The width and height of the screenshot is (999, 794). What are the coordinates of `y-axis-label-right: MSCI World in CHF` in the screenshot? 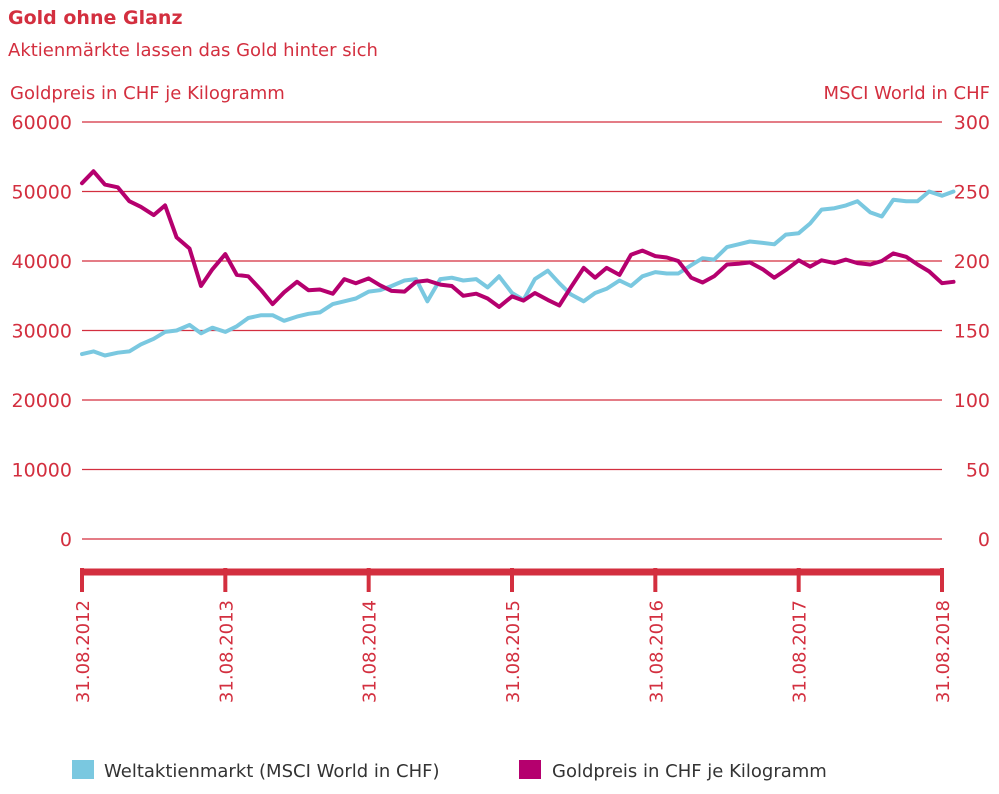 It's located at (907, 93).